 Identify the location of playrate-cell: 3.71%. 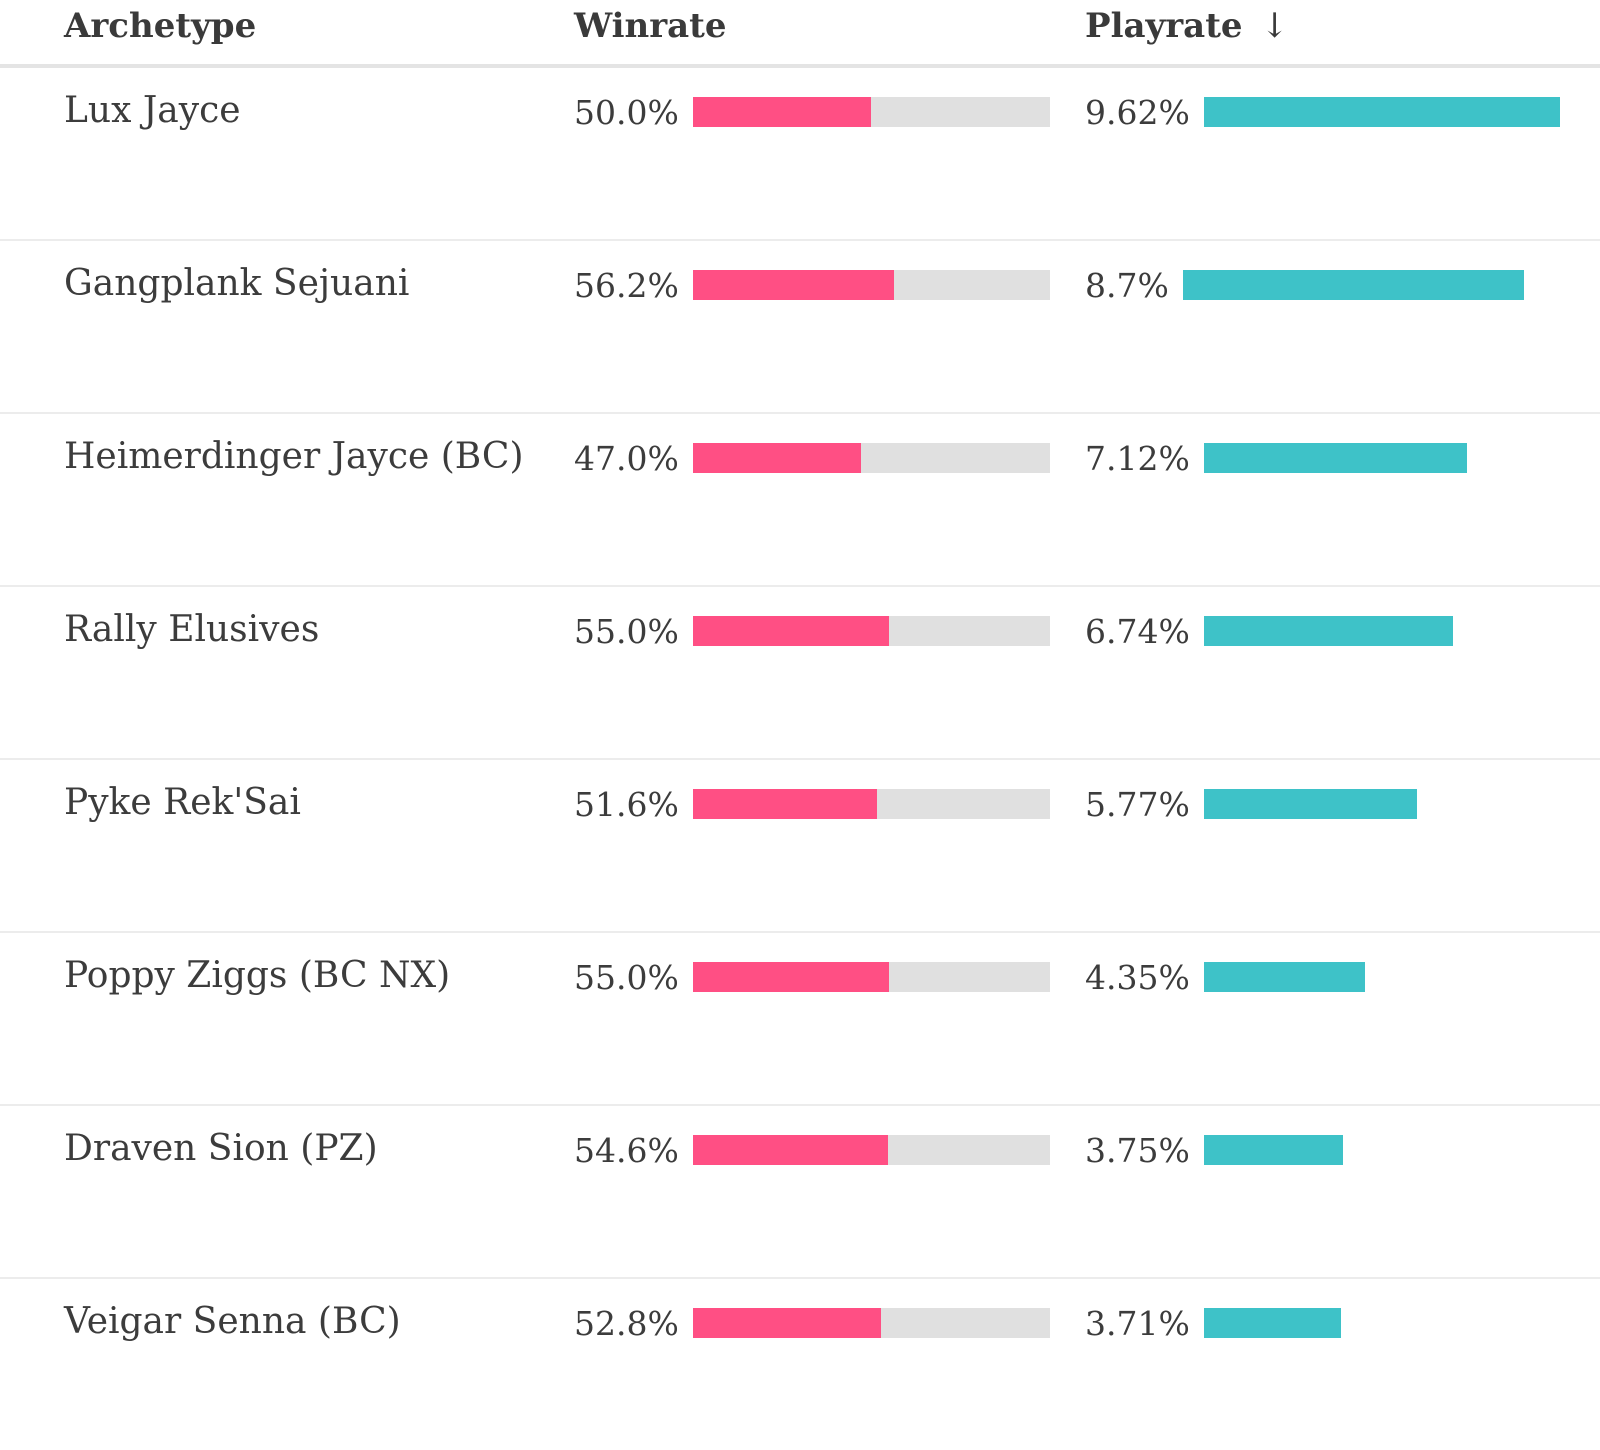
(1342, 1323).